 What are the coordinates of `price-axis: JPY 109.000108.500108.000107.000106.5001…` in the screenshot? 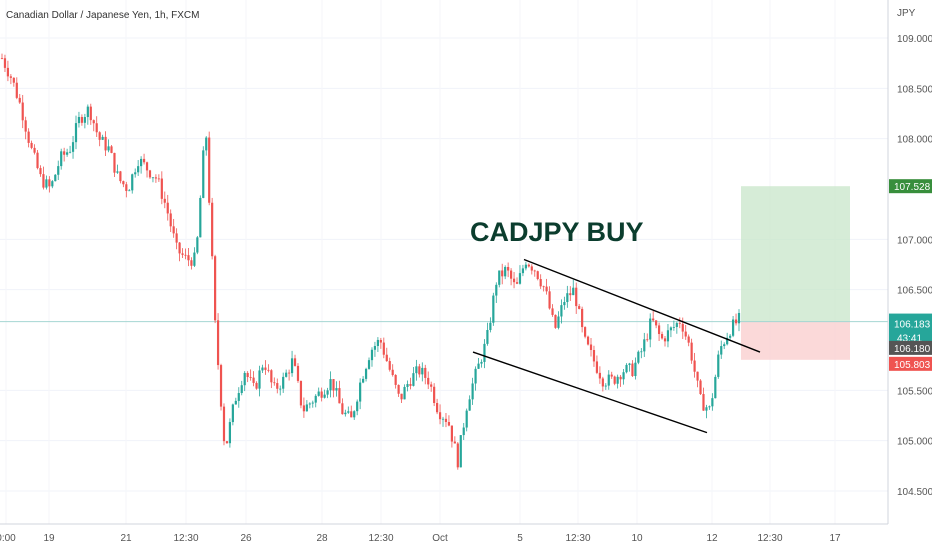 It's located at (909, 262).